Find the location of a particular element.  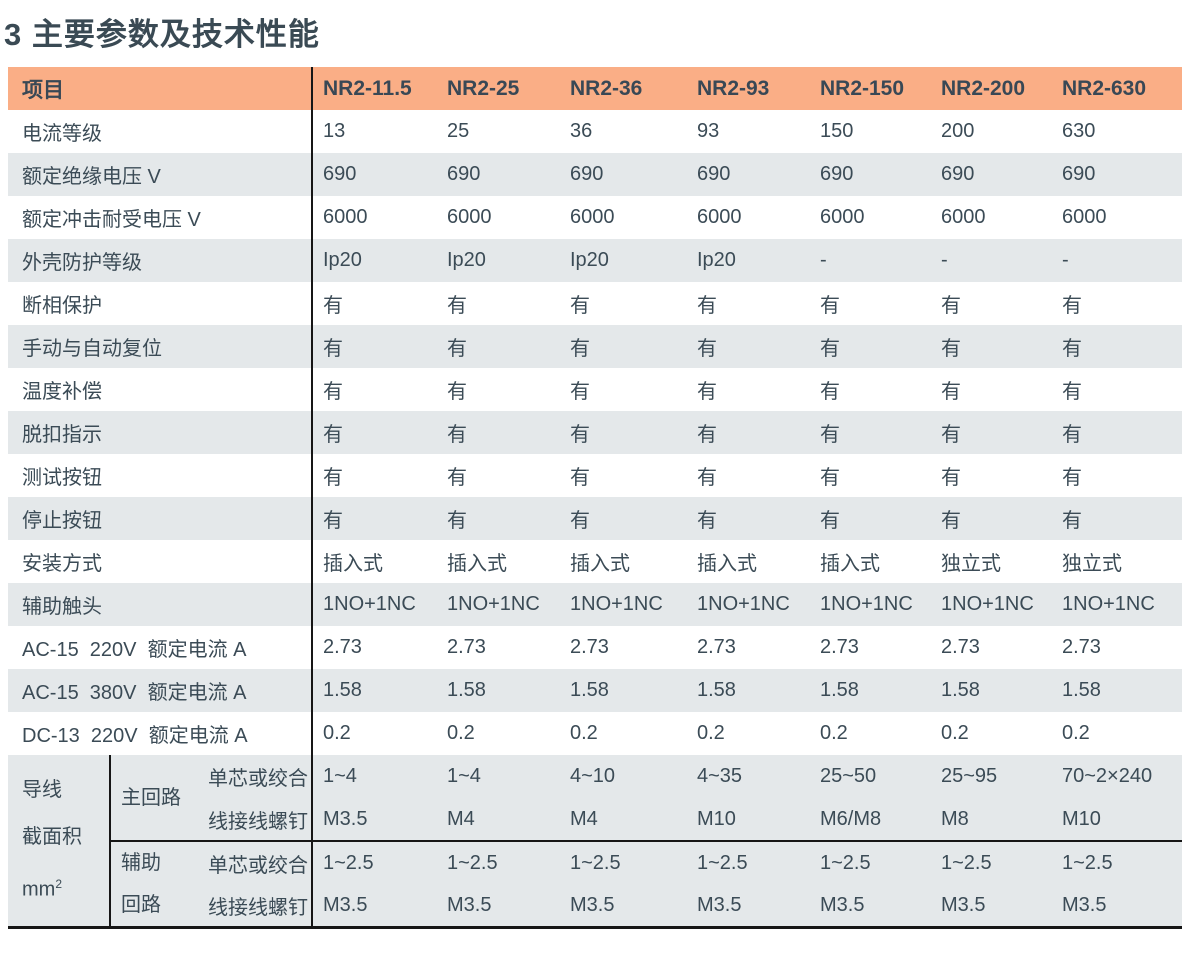

row-label: 额定冲击耐受电压 V is located at coordinates (160, 217).